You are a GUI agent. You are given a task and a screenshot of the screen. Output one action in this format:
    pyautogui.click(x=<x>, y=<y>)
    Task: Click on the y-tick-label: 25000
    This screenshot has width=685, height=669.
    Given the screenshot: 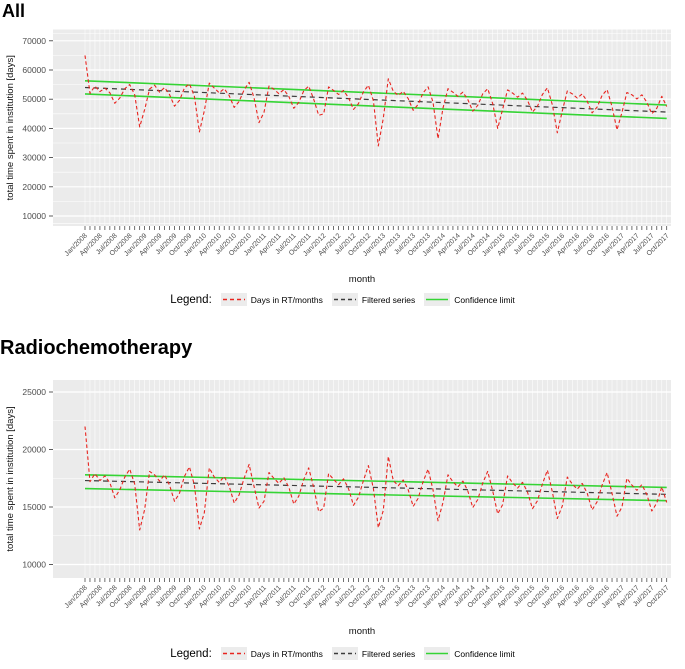 What is the action you would take?
    pyautogui.click(x=34, y=392)
    